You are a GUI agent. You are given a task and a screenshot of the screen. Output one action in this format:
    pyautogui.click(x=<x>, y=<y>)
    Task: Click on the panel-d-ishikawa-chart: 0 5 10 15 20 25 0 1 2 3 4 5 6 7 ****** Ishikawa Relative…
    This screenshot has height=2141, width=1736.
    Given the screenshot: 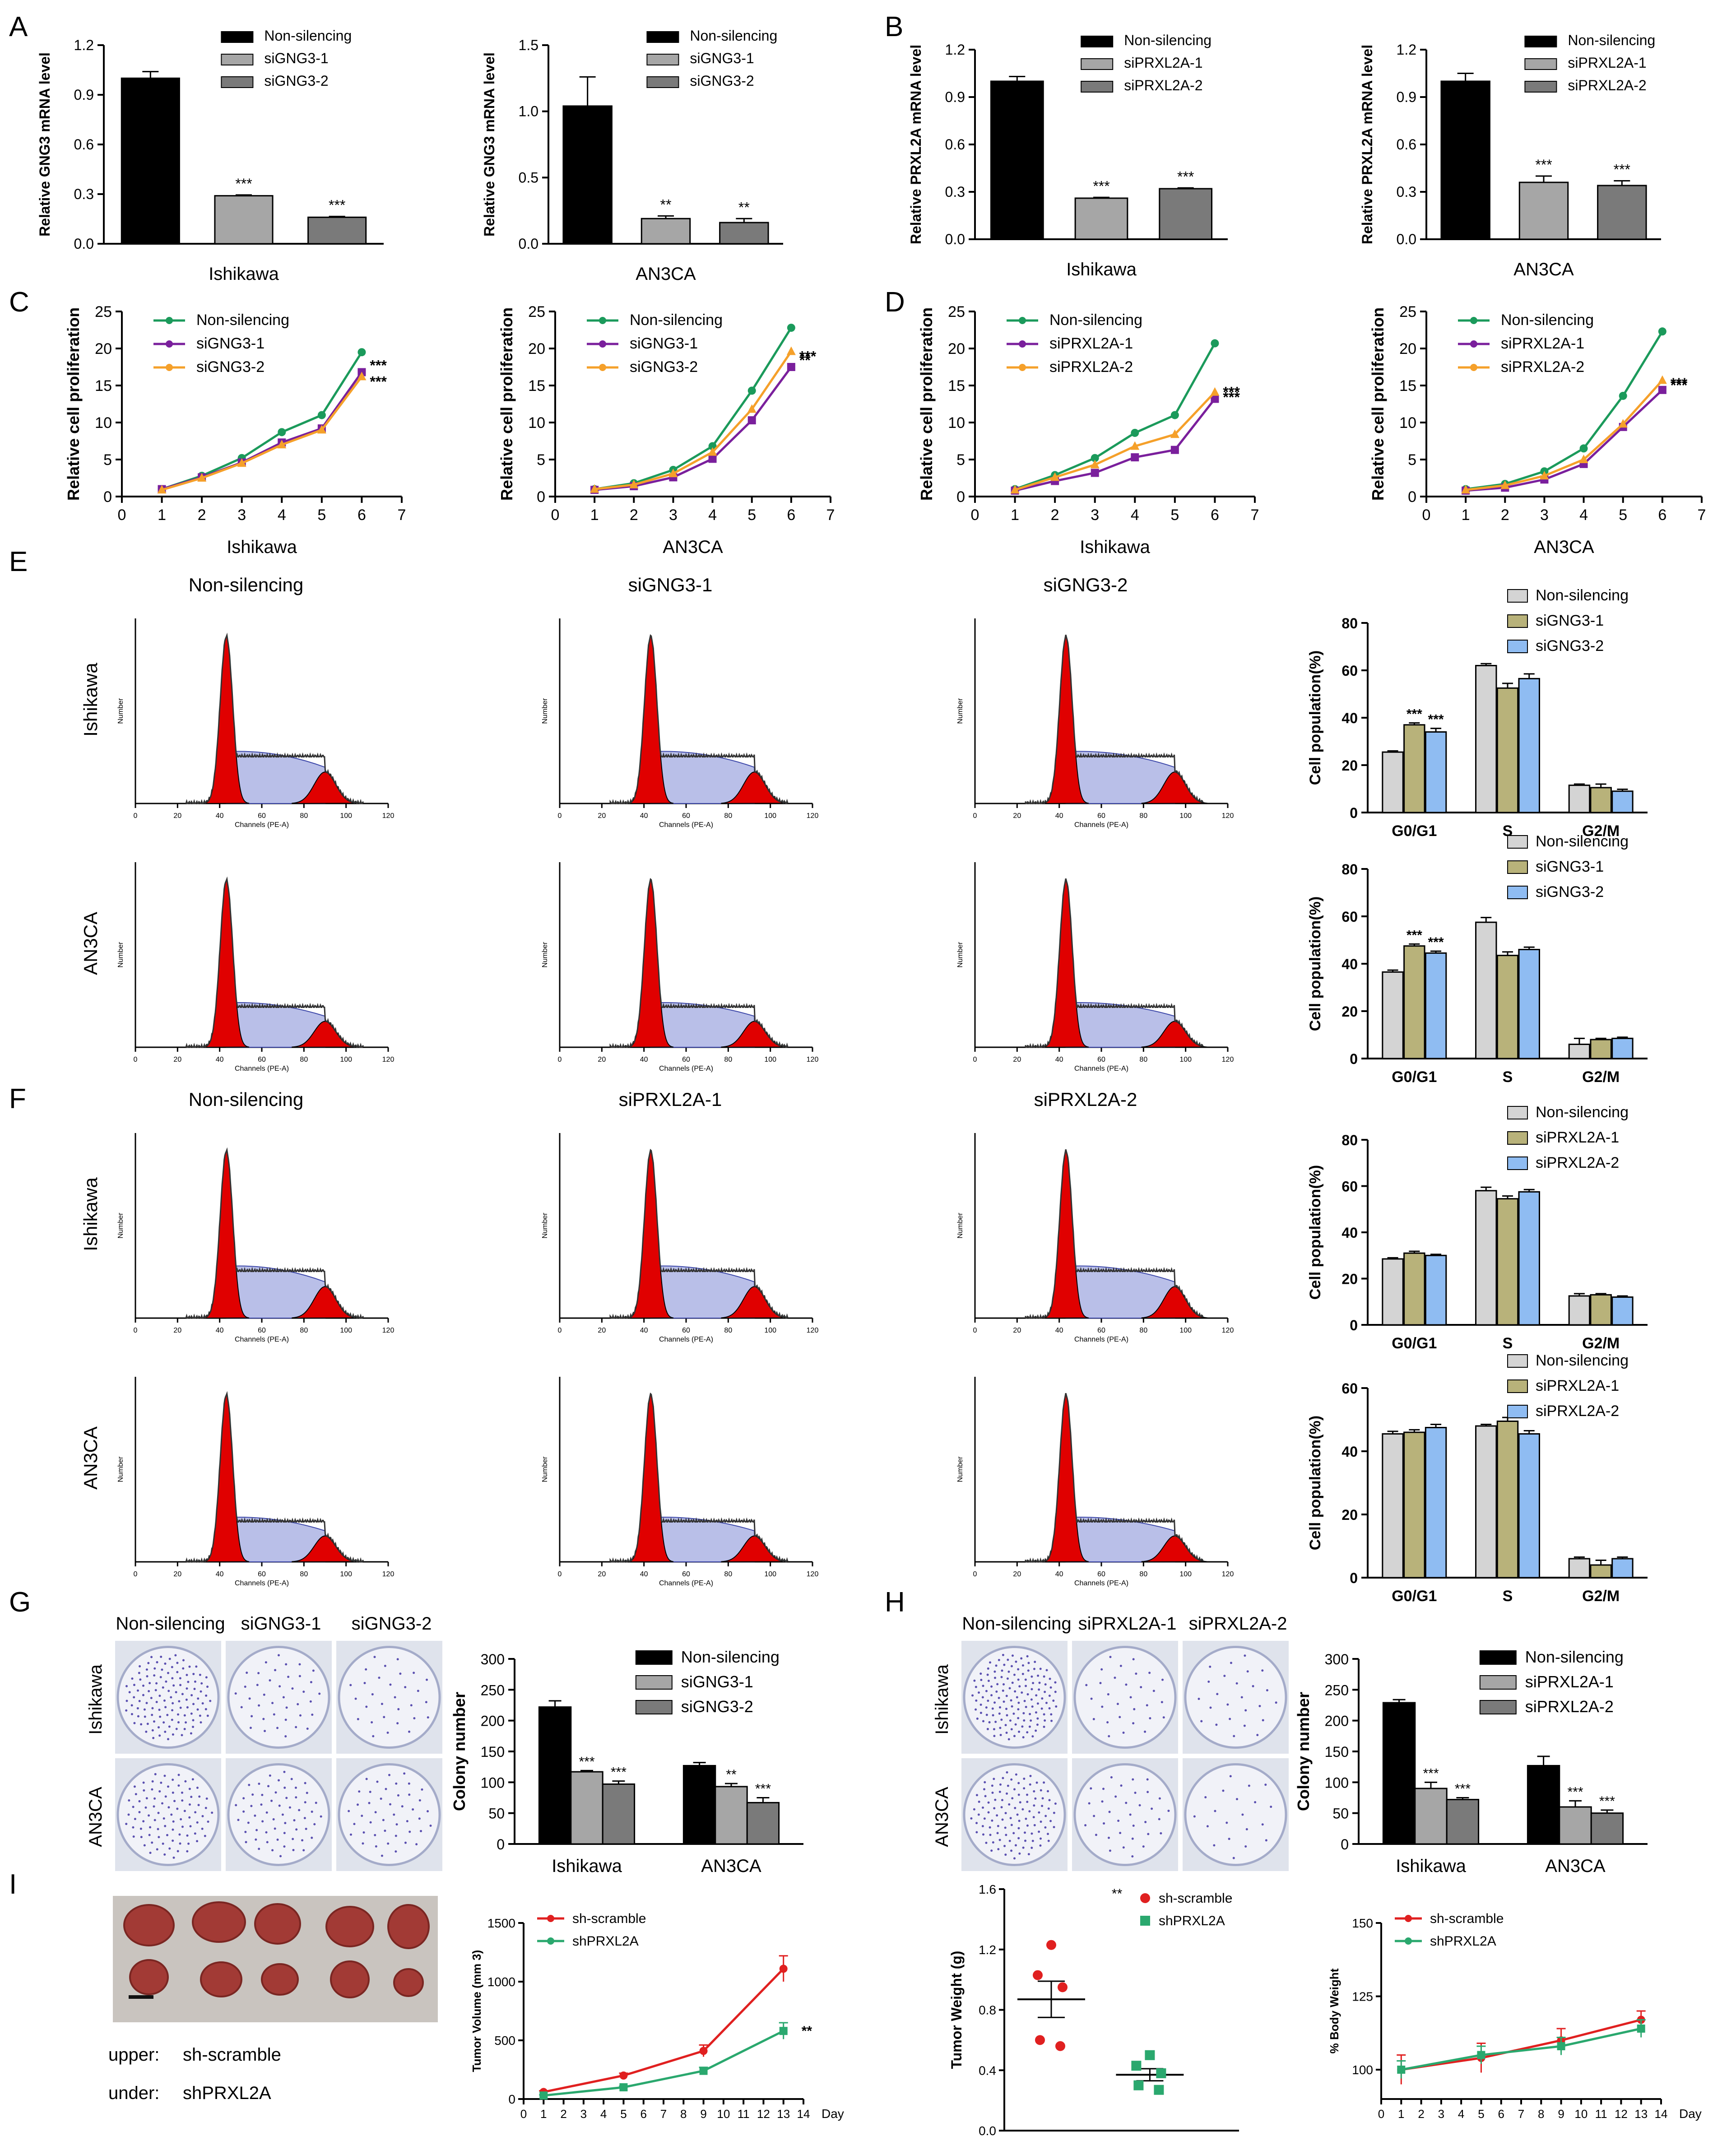 What is the action you would take?
    pyautogui.click(x=1088, y=430)
    